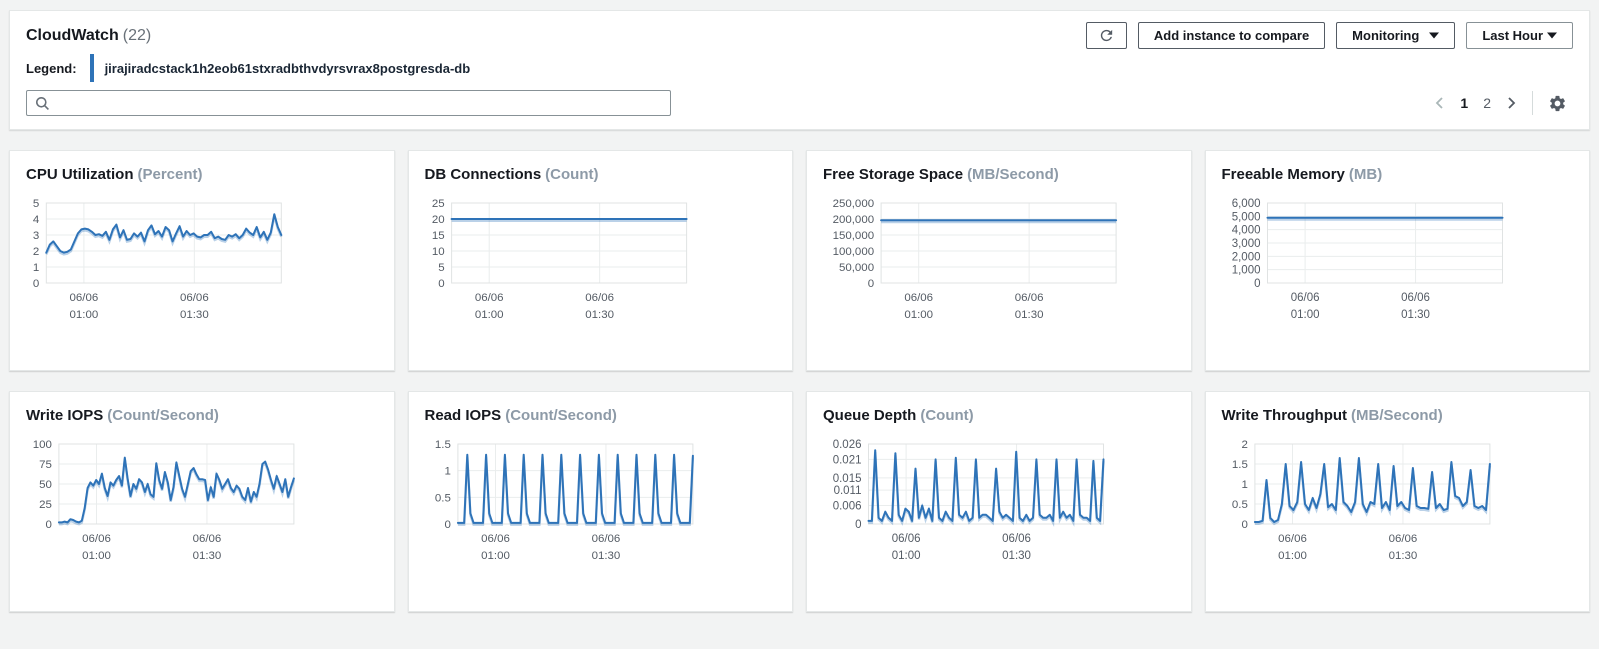 This screenshot has height=649, width=1599. Describe the element at coordinates (36, 236) in the screenshot. I see `y-axis-tick-label: 3` at that location.